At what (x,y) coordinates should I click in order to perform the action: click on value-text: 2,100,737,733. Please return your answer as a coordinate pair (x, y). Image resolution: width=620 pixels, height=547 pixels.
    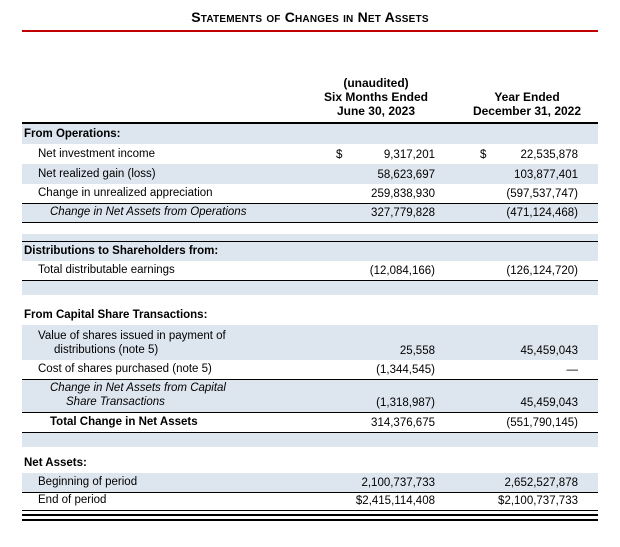
    Looking at the image, I should click on (398, 483).